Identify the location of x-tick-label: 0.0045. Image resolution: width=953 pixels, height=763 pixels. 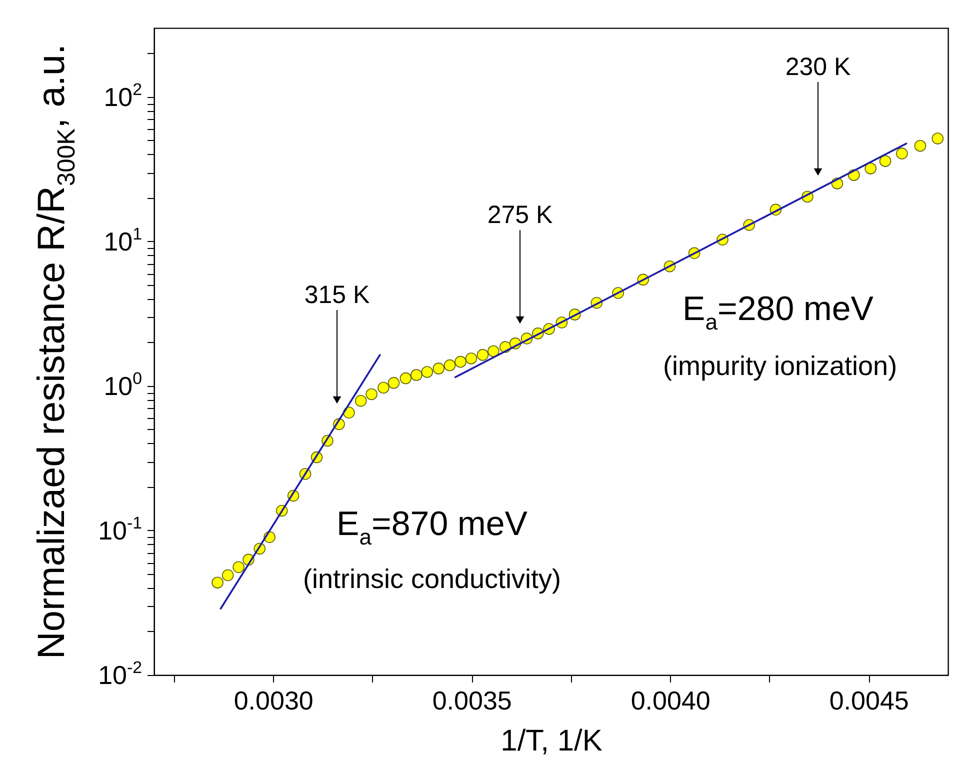
(869, 701).